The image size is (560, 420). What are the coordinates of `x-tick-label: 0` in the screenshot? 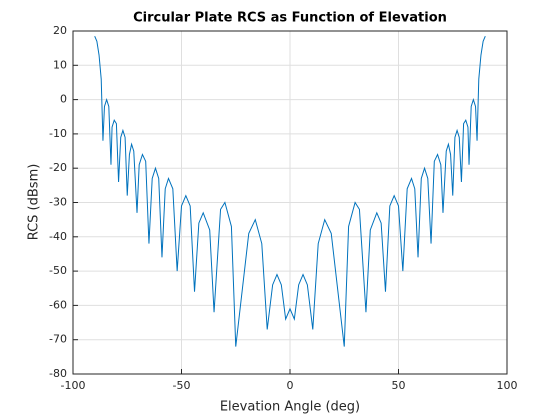 It's located at (290, 385).